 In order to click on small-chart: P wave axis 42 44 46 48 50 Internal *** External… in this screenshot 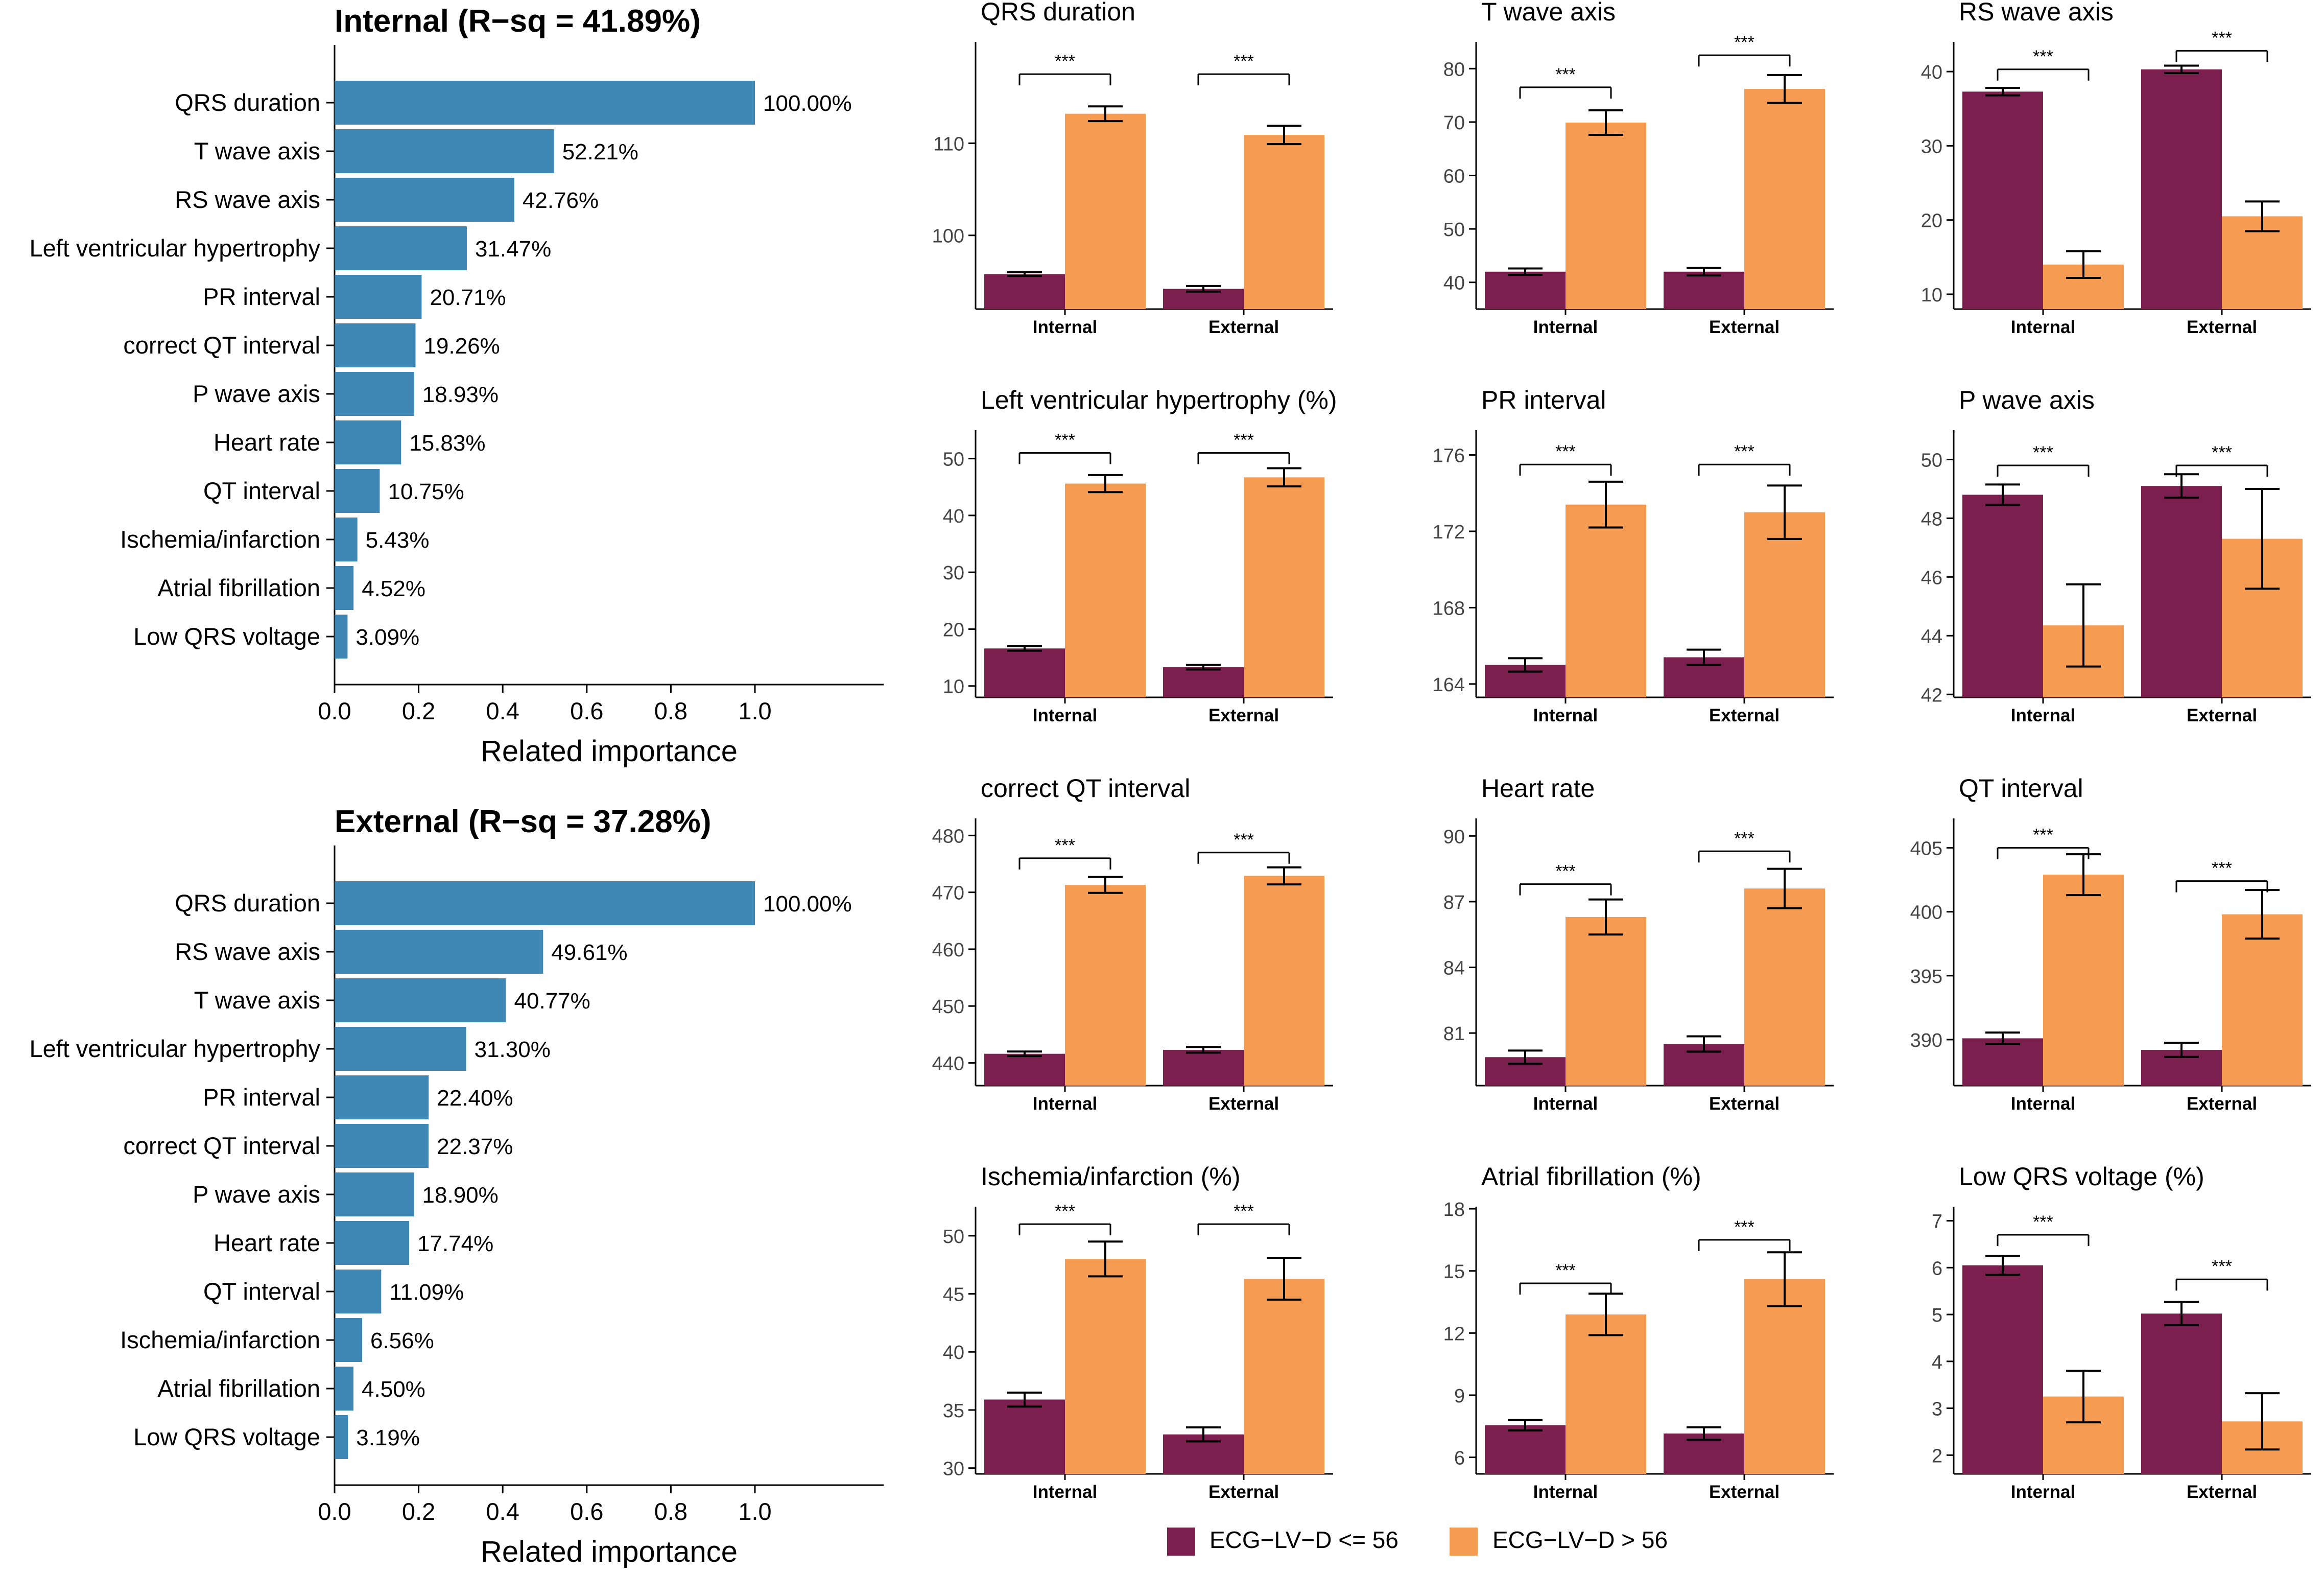, I will do `click(2116, 555)`.